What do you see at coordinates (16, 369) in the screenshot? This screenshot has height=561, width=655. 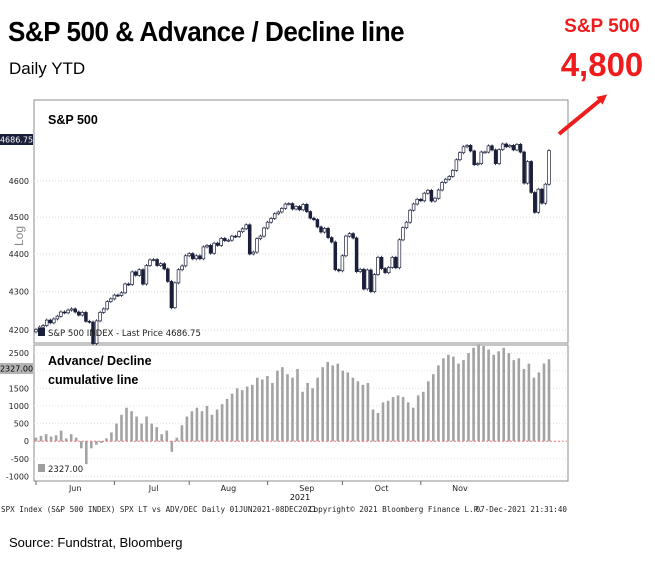 I see `last-ad-tag-text: 2327.00` at bounding box center [16, 369].